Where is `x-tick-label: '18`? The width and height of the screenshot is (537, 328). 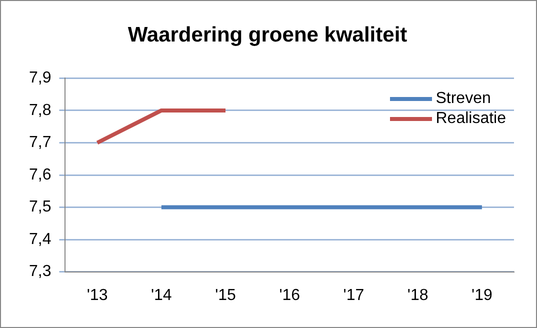 x-tick-label: '18 is located at coordinates (417, 295).